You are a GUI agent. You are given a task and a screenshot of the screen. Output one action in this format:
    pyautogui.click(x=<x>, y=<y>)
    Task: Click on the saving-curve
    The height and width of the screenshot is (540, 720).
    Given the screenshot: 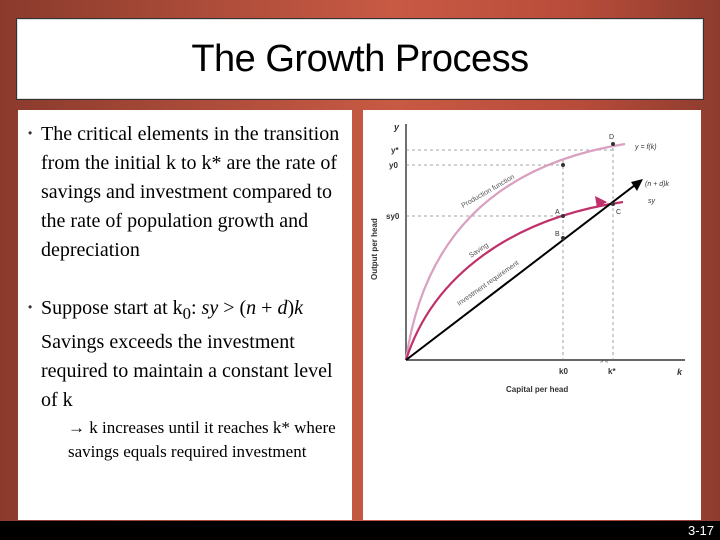 What is the action you would take?
    pyautogui.click(x=514, y=280)
    